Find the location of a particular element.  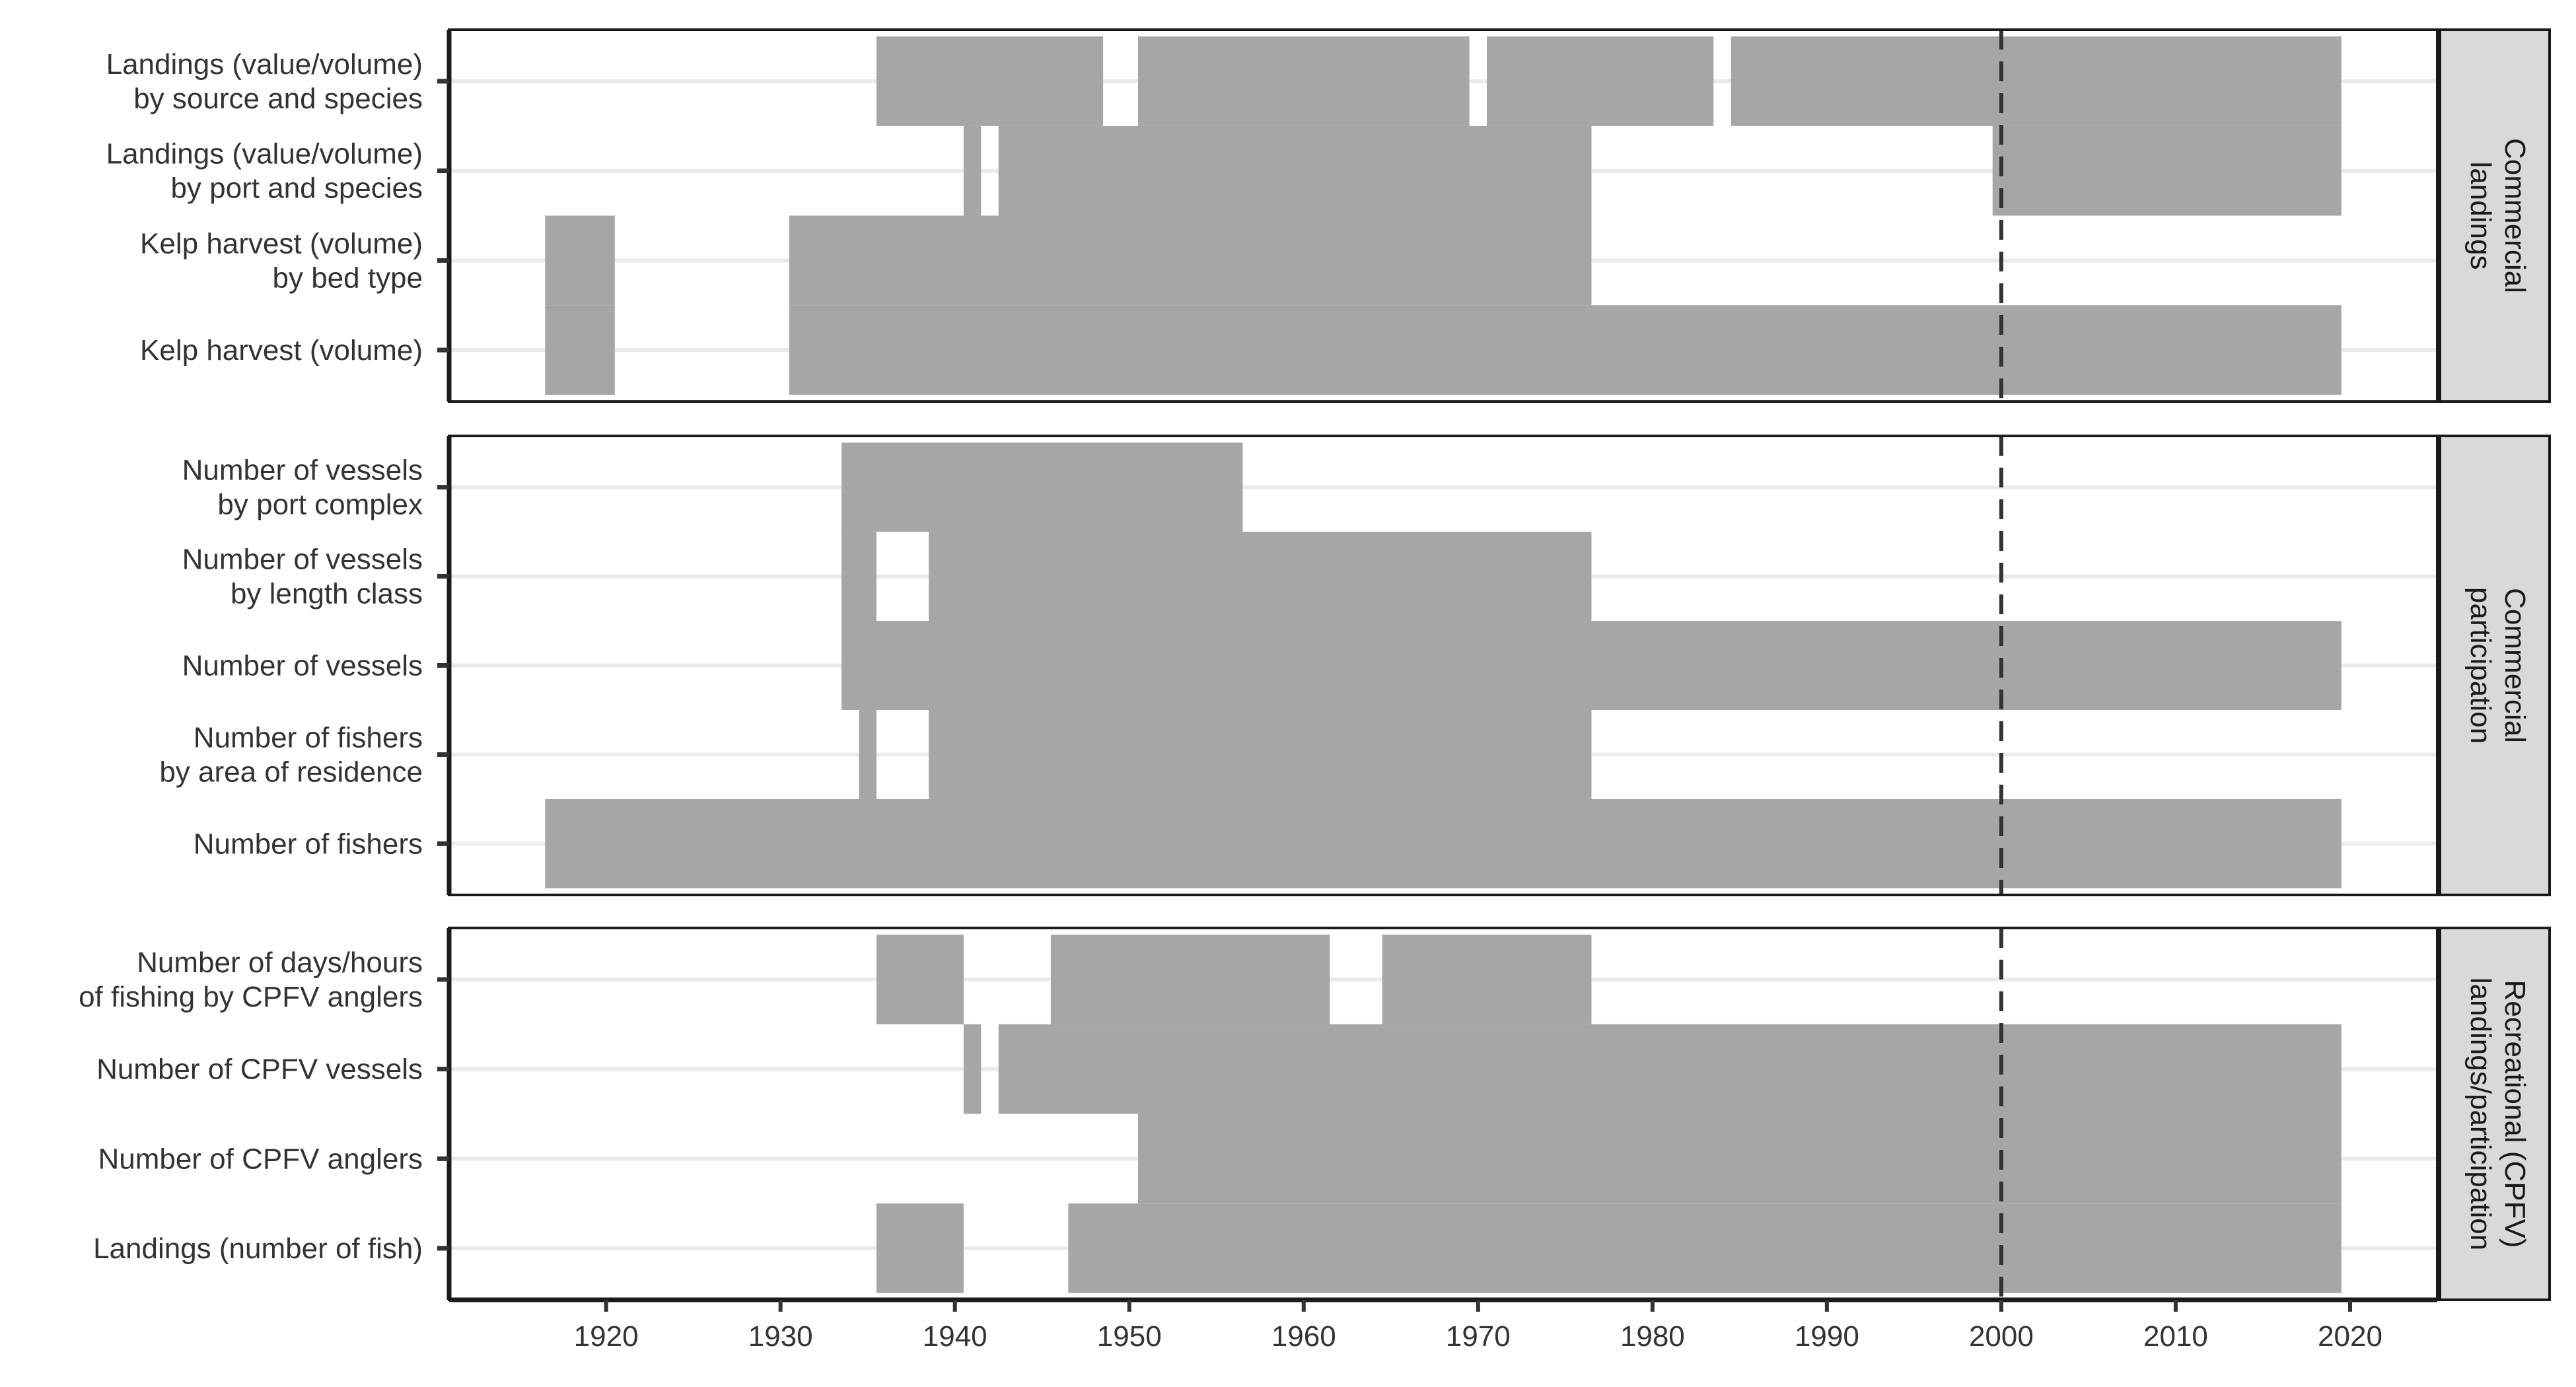

x-tick-label: 1940 is located at coordinates (955, 1336).